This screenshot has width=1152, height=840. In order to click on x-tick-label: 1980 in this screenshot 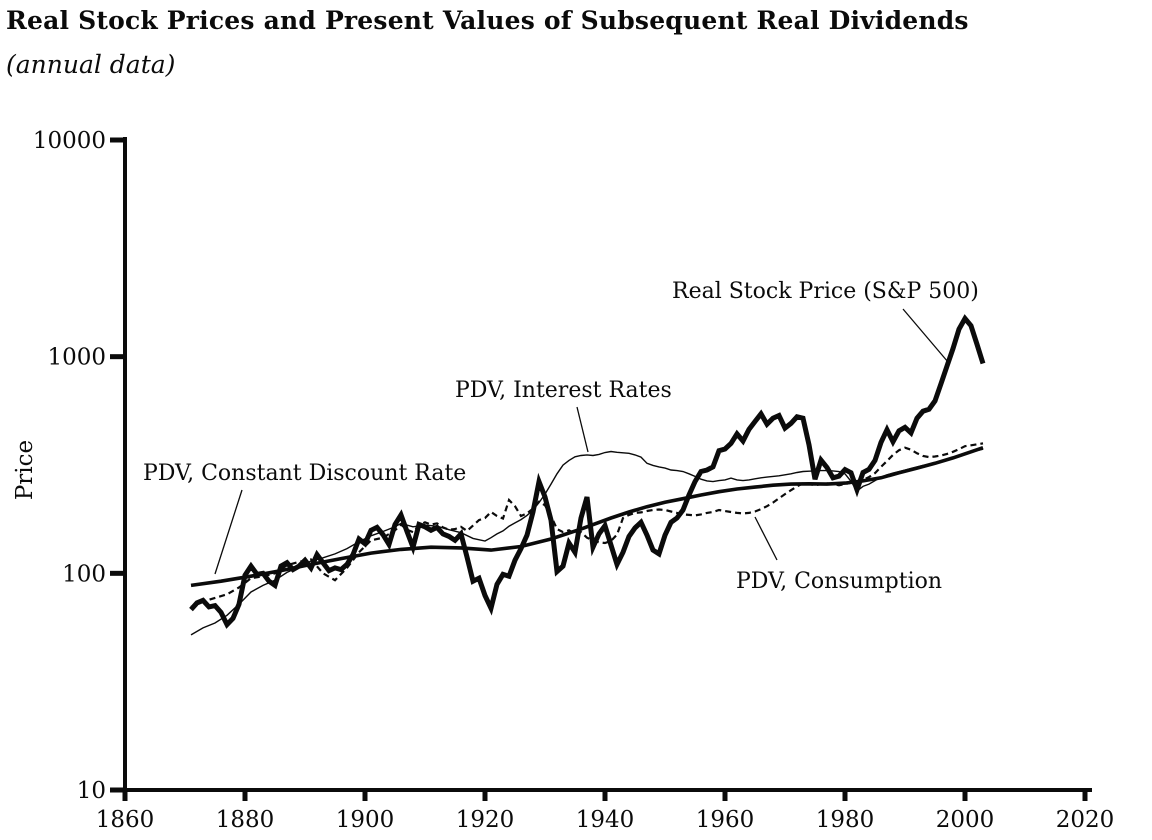, I will do `click(845, 820)`.